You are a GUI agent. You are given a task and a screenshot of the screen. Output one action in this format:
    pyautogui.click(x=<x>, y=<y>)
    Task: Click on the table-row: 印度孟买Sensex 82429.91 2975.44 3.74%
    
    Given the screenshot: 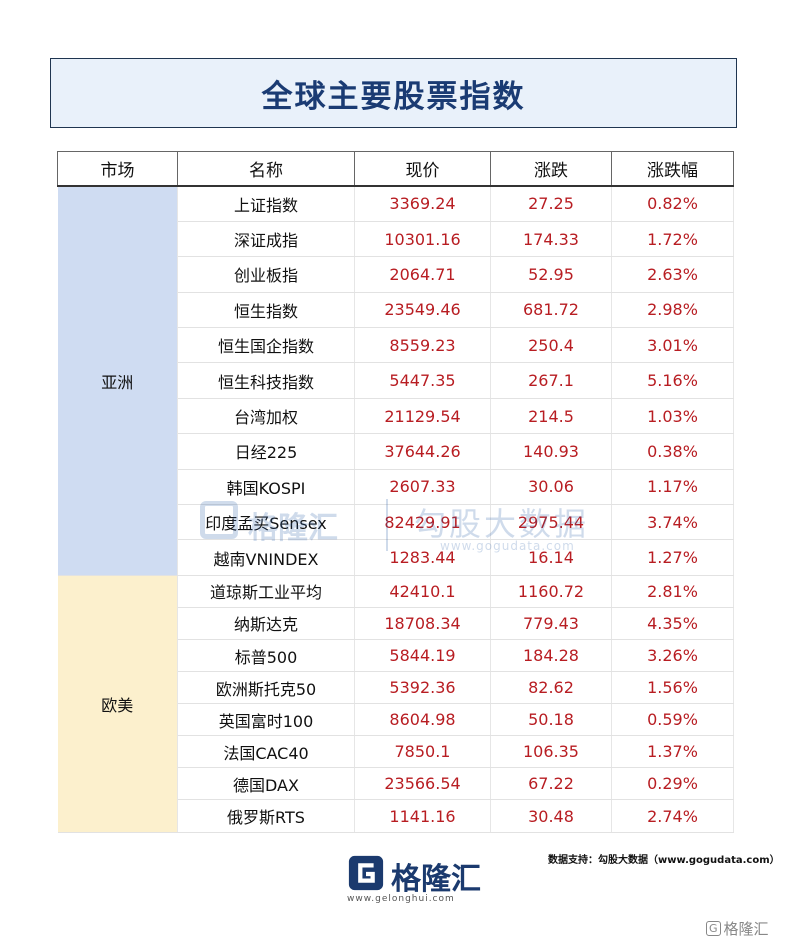 What is the action you would take?
    pyautogui.click(x=396, y=522)
    